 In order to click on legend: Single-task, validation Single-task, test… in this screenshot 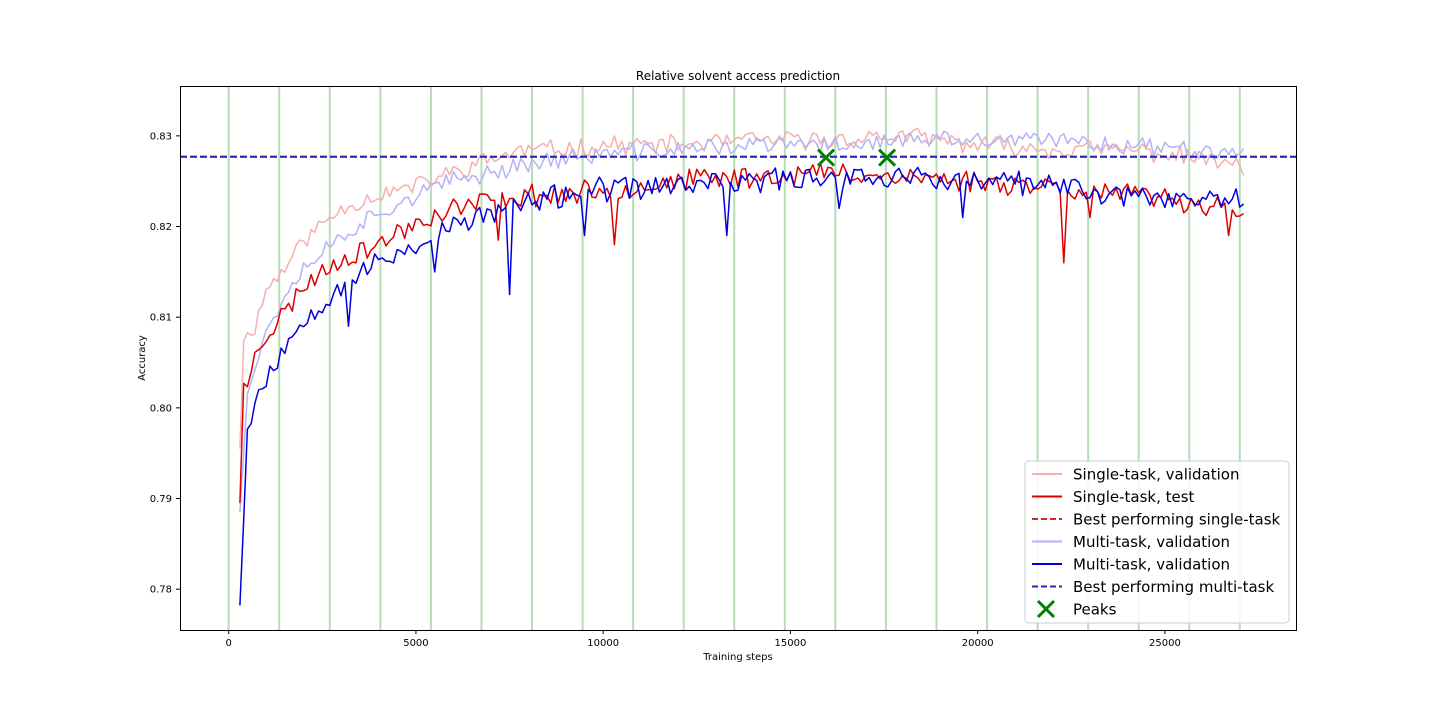, I will do `click(1157, 542)`.